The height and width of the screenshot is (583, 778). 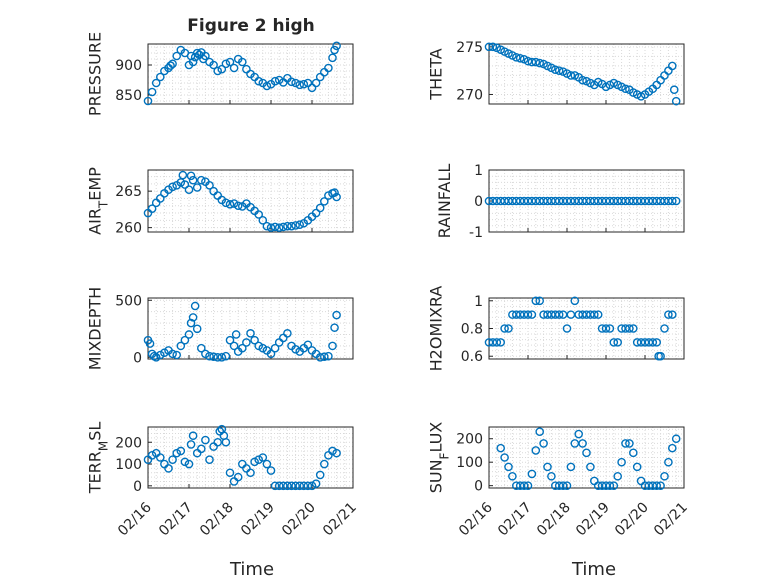 I want to click on y-tick-label: 0.8, so click(x=472, y=330).